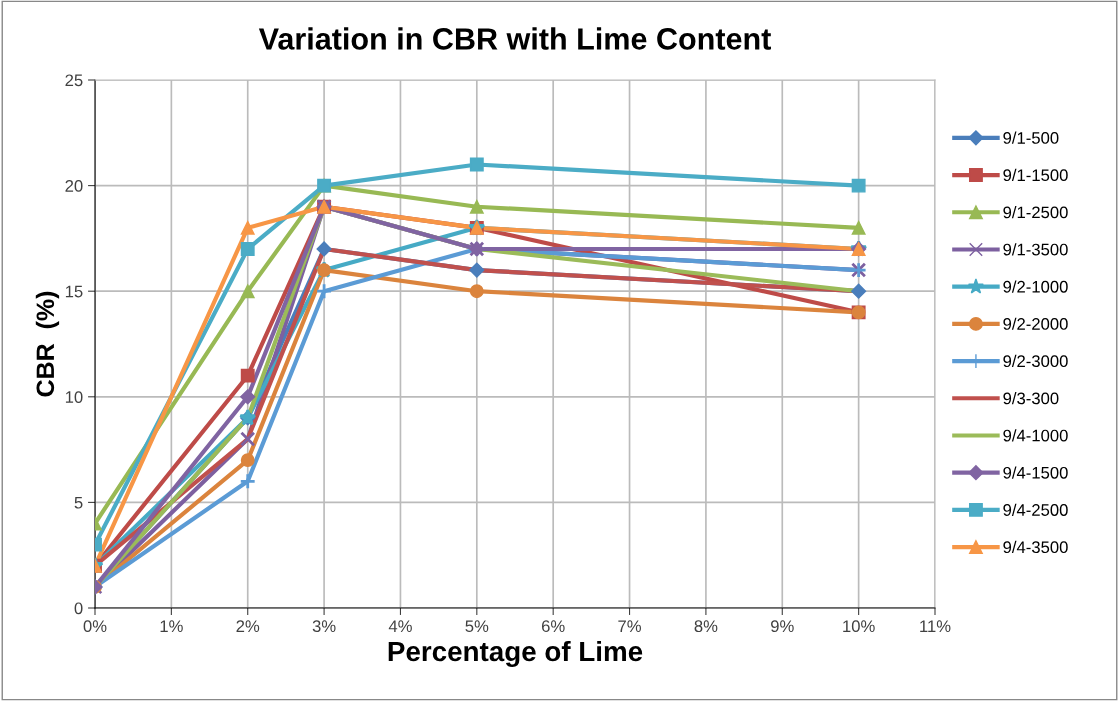 The height and width of the screenshot is (701, 1119). What do you see at coordinates (629, 626) in the screenshot?
I see `x-tick-label: 7%` at bounding box center [629, 626].